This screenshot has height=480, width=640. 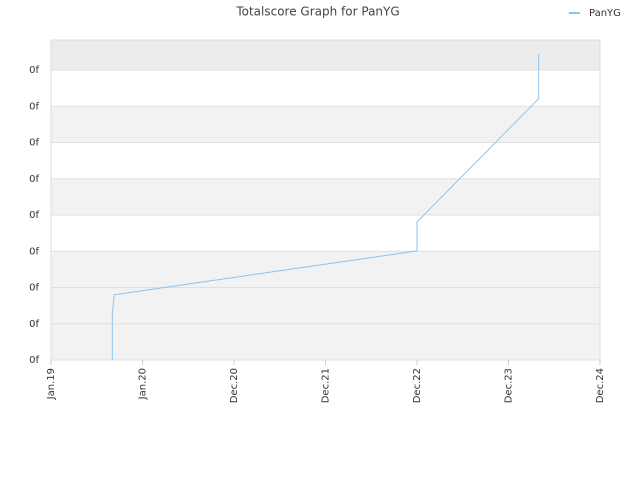 What do you see at coordinates (51, 384) in the screenshot?
I see `x-tick-label: Jan.19` at bounding box center [51, 384].